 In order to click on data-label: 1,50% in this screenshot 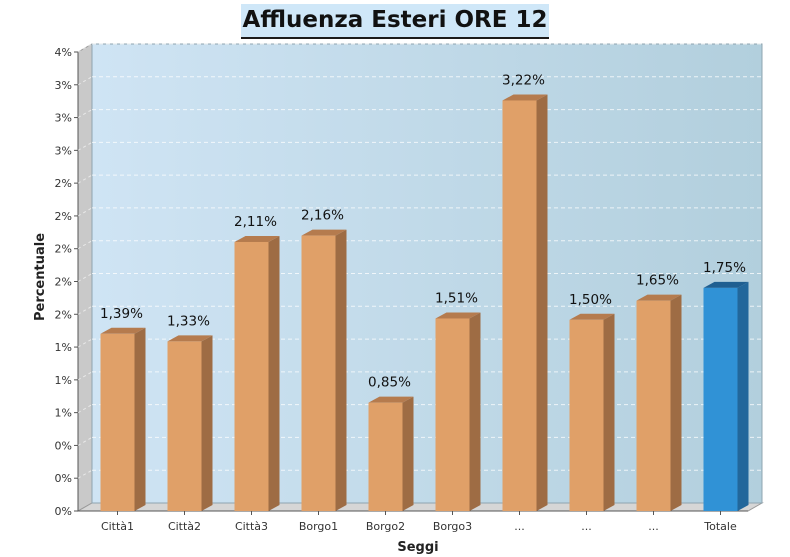, I will do `click(590, 300)`.